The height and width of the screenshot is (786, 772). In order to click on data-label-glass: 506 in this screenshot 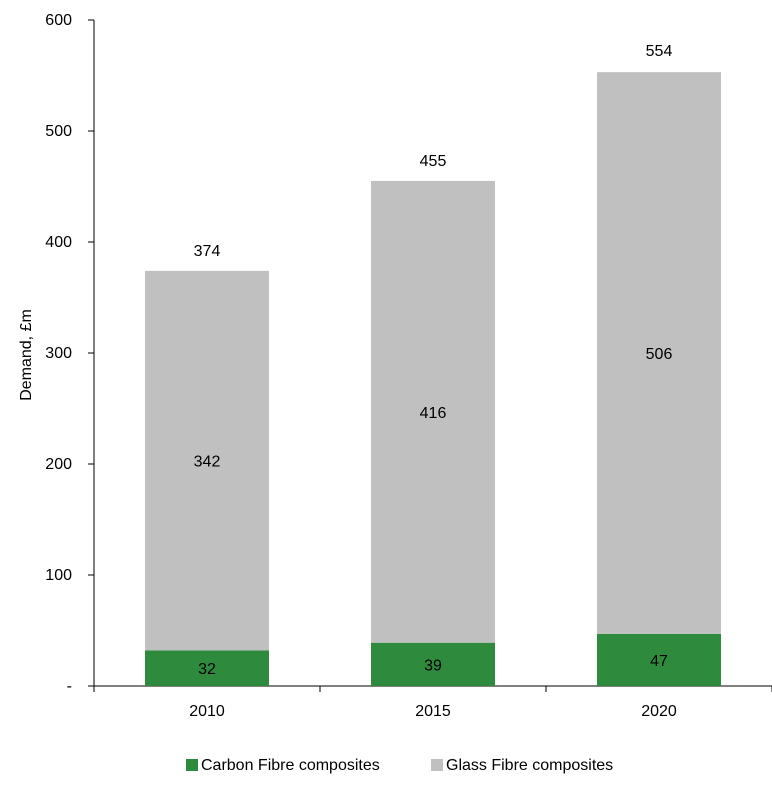, I will do `click(659, 354)`.